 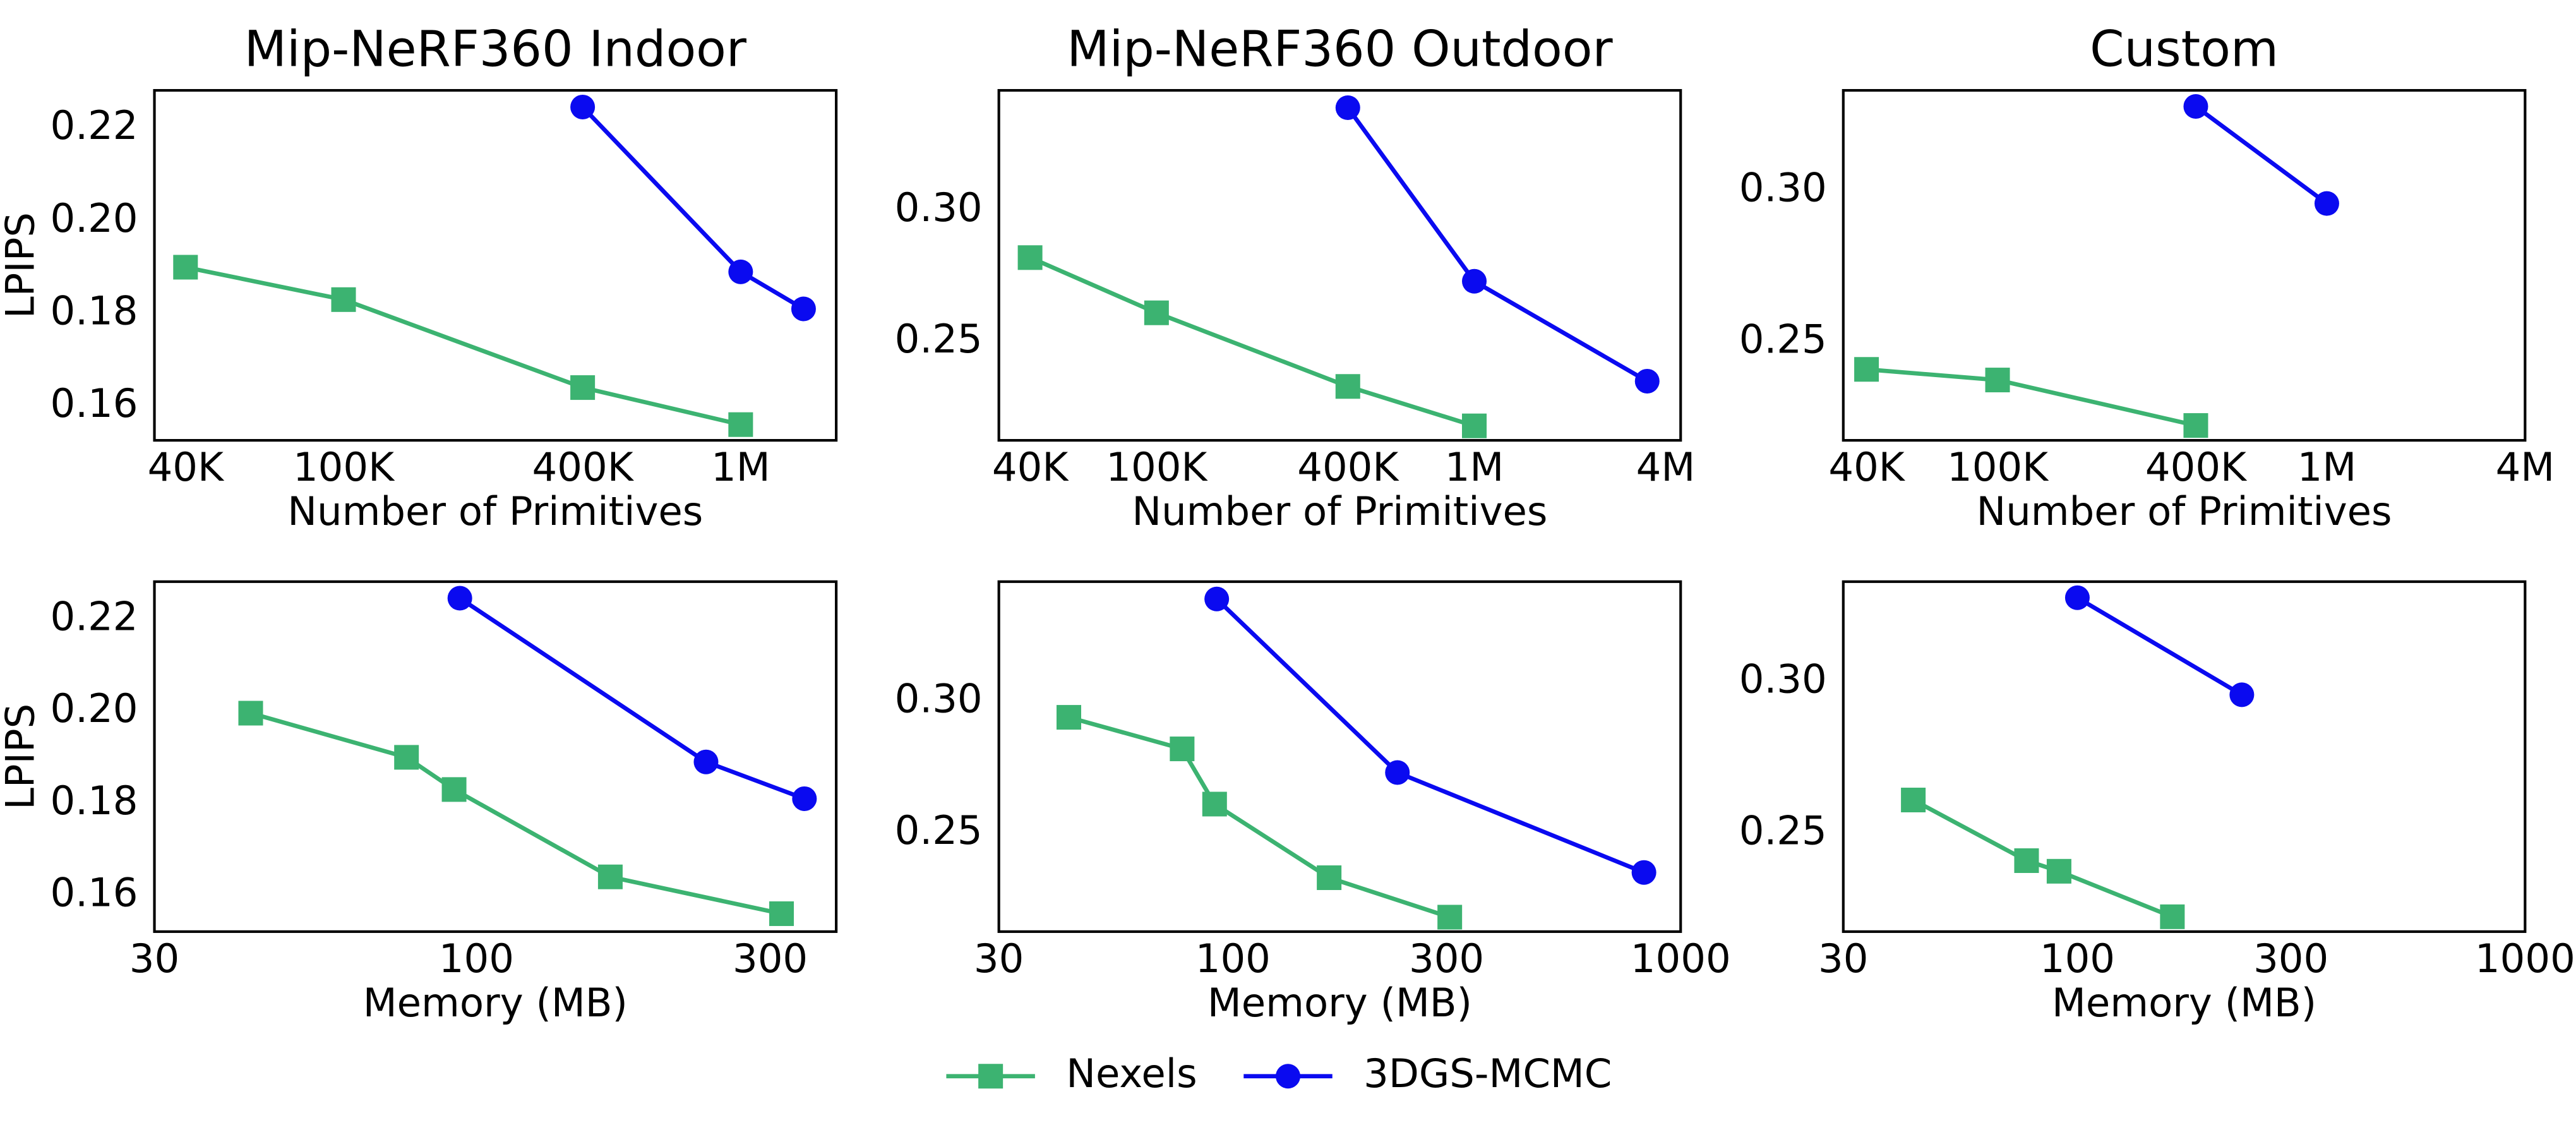 What do you see at coordinates (1487, 1073) in the screenshot?
I see `legend-label: 3DGS-MCMC` at bounding box center [1487, 1073].